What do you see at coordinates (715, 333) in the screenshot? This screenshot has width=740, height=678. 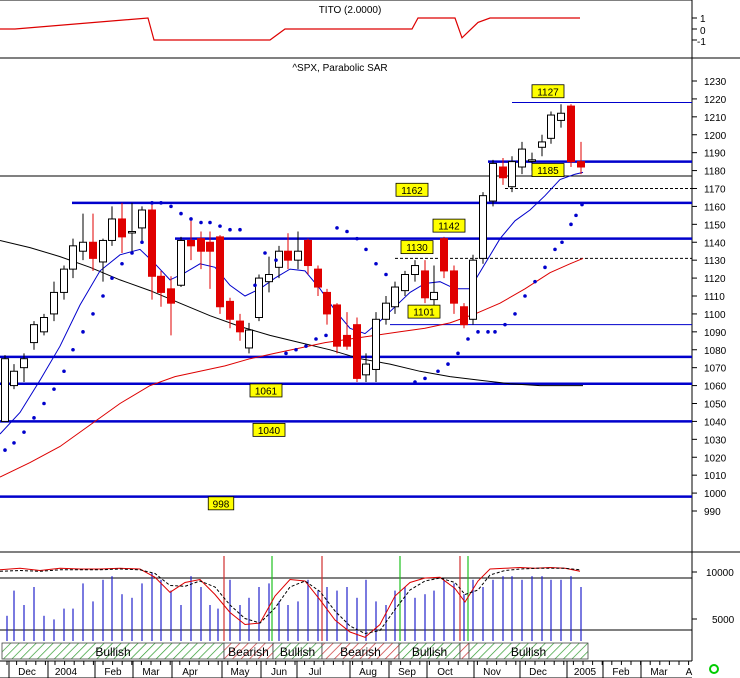 I see `price-tick-label: 1090` at bounding box center [715, 333].